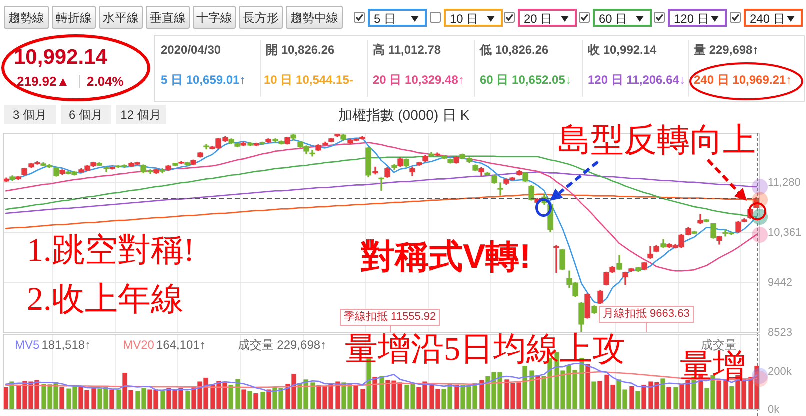  What do you see at coordinates (282, 345) in the screenshot?
I see `annotation: 成交量 229,698↑` at bounding box center [282, 345].